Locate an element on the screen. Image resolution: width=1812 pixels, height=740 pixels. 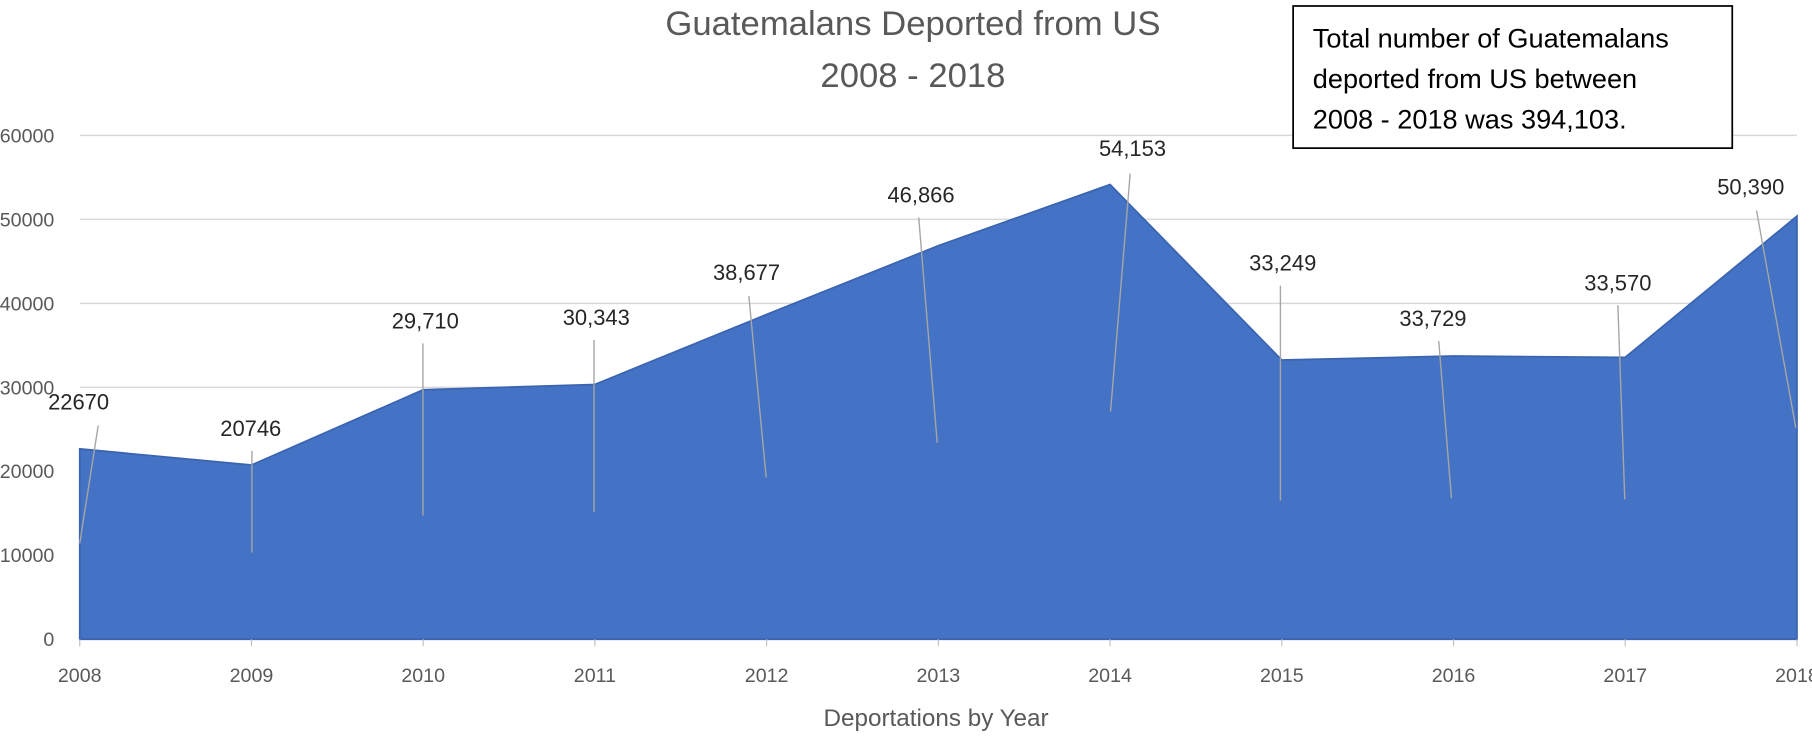
y-tick-label: 10000 is located at coordinates (27, 556).